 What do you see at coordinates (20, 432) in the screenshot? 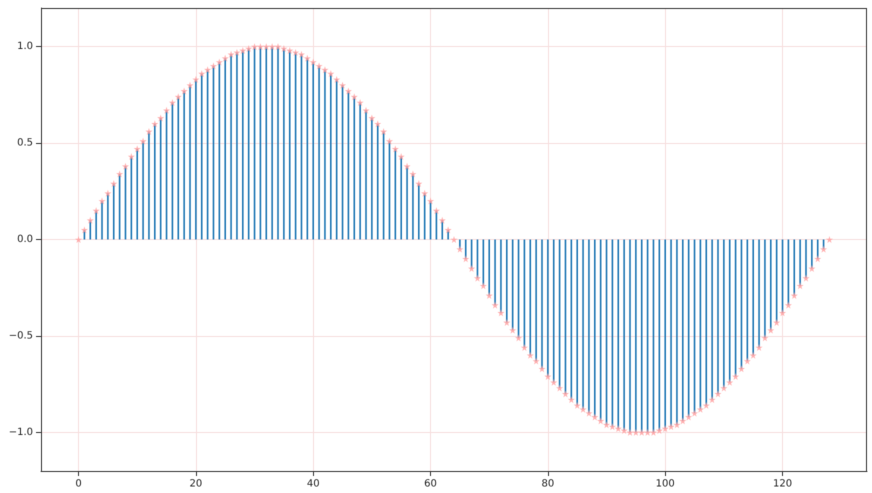
I see `y-tick-label: −1.0` at bounding box center [20, 432].